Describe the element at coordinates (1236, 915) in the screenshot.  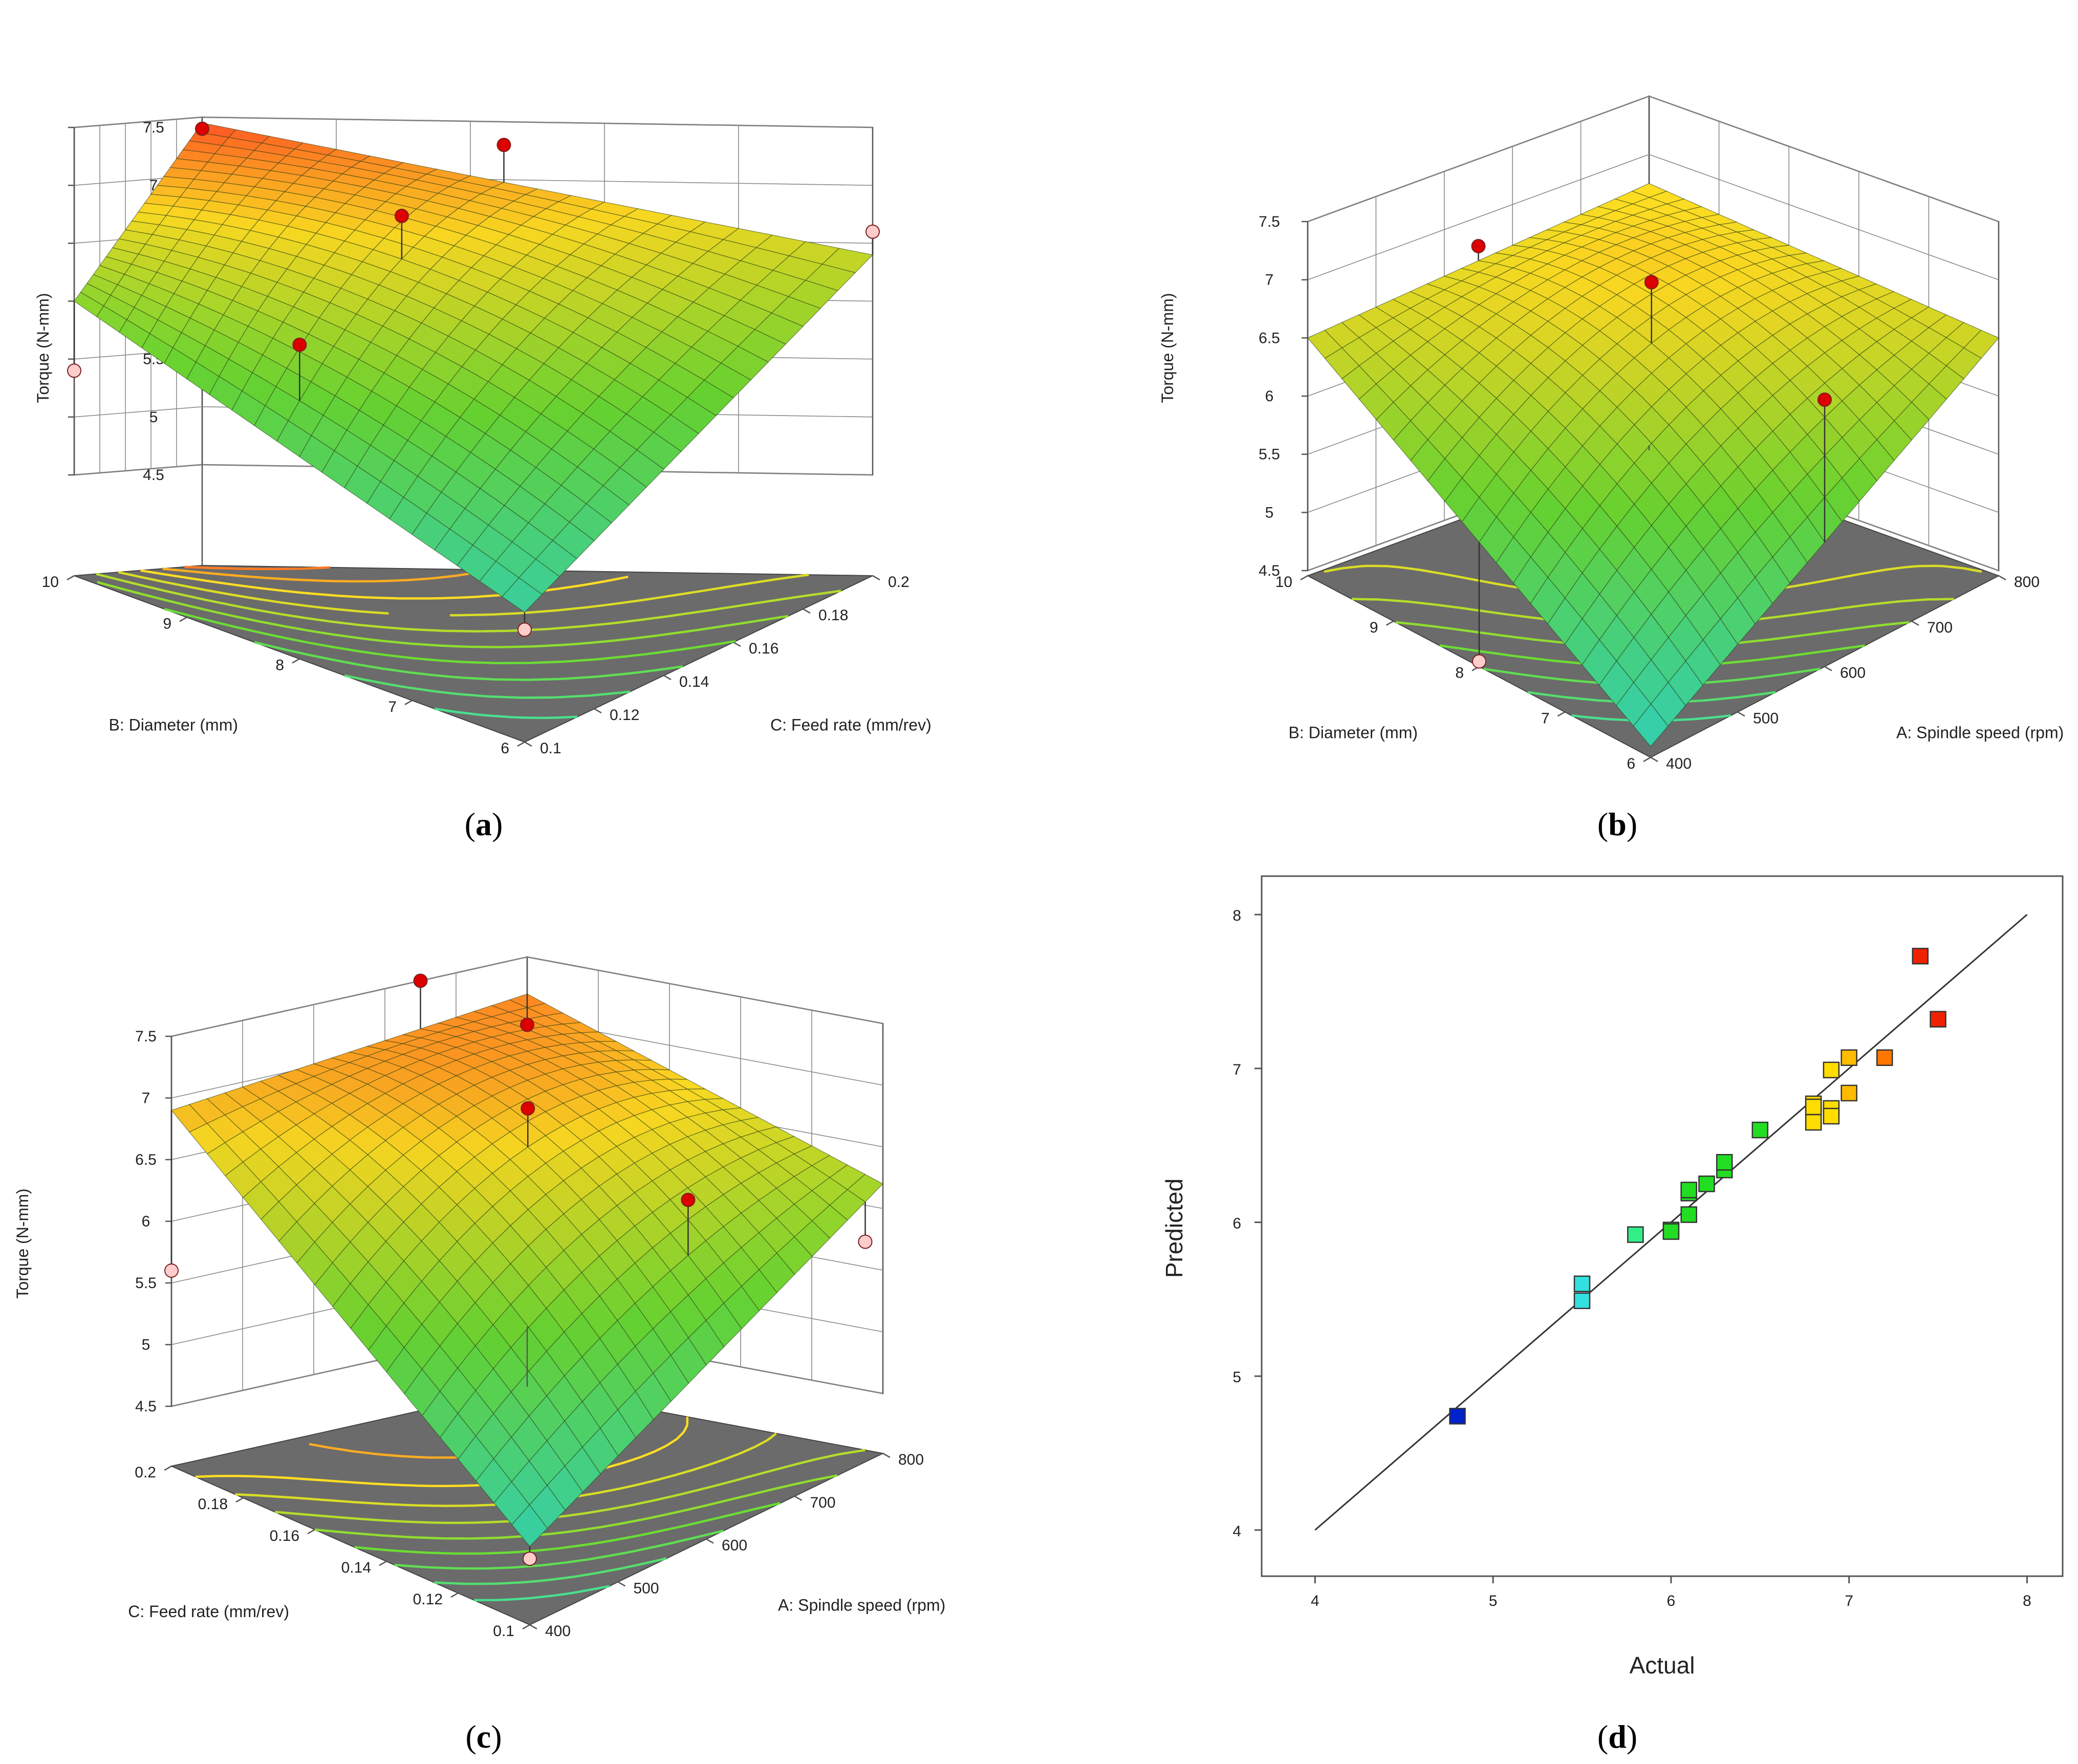
I see `y-tick-label: 8` at that location.